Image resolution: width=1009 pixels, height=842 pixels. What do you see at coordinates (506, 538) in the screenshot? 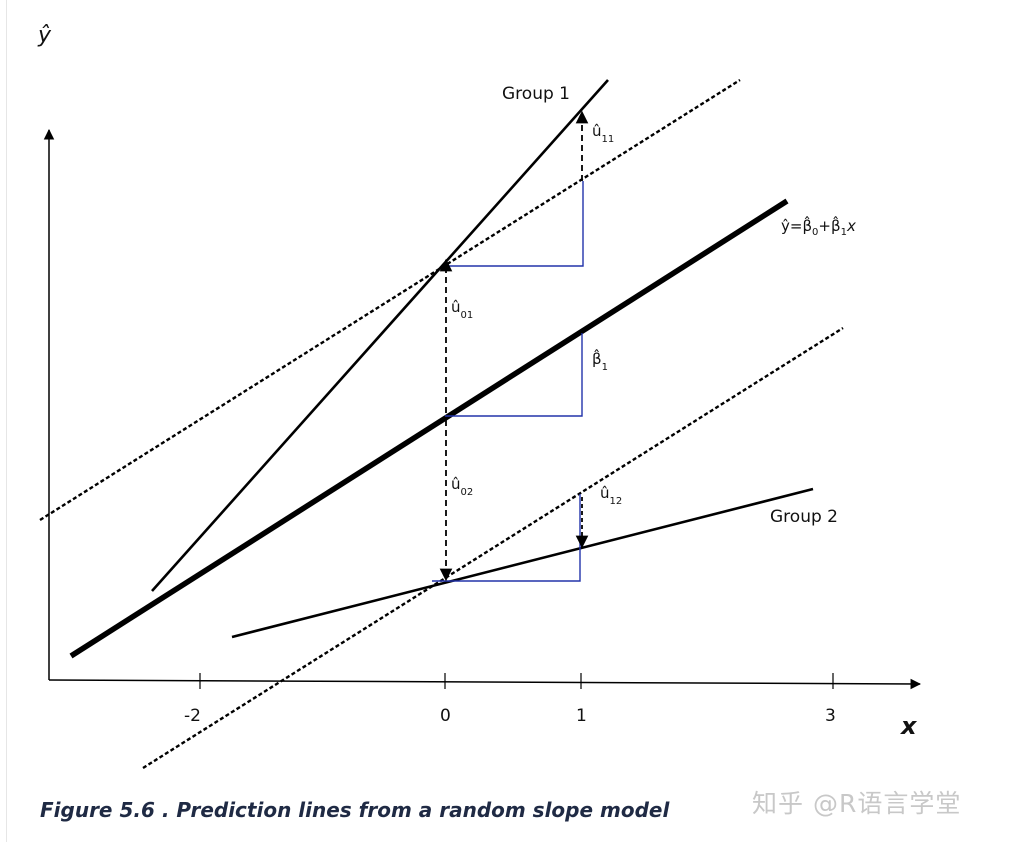
I see `group2-slope-triangle` at bounding box center [506, 538].